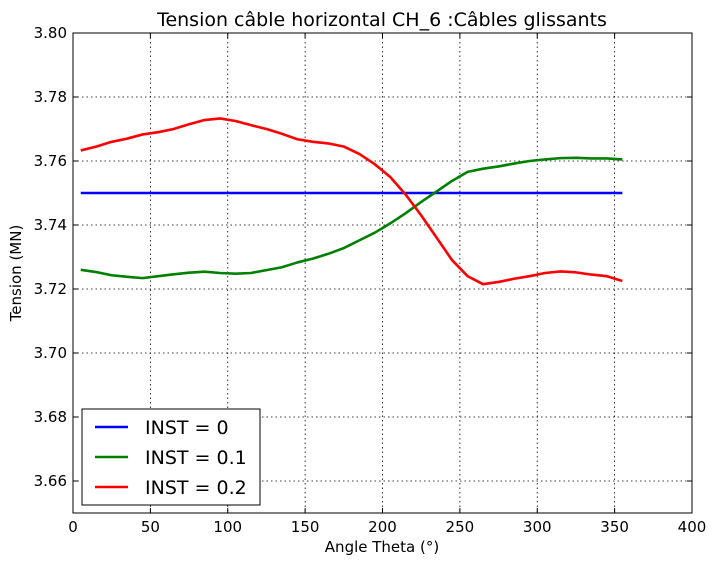  What do you see at coordinates (382, 527) in the screenshot?
I see `x-tick-label: 200` at bounding box center [382, 527].